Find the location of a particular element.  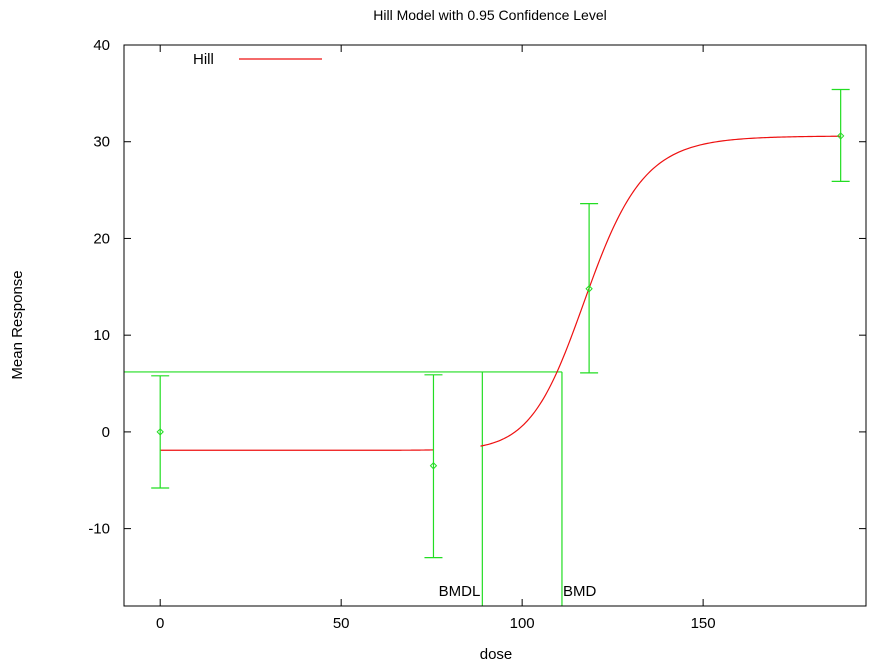

y-tick-label: 0 is located at coordinates (106, 432).